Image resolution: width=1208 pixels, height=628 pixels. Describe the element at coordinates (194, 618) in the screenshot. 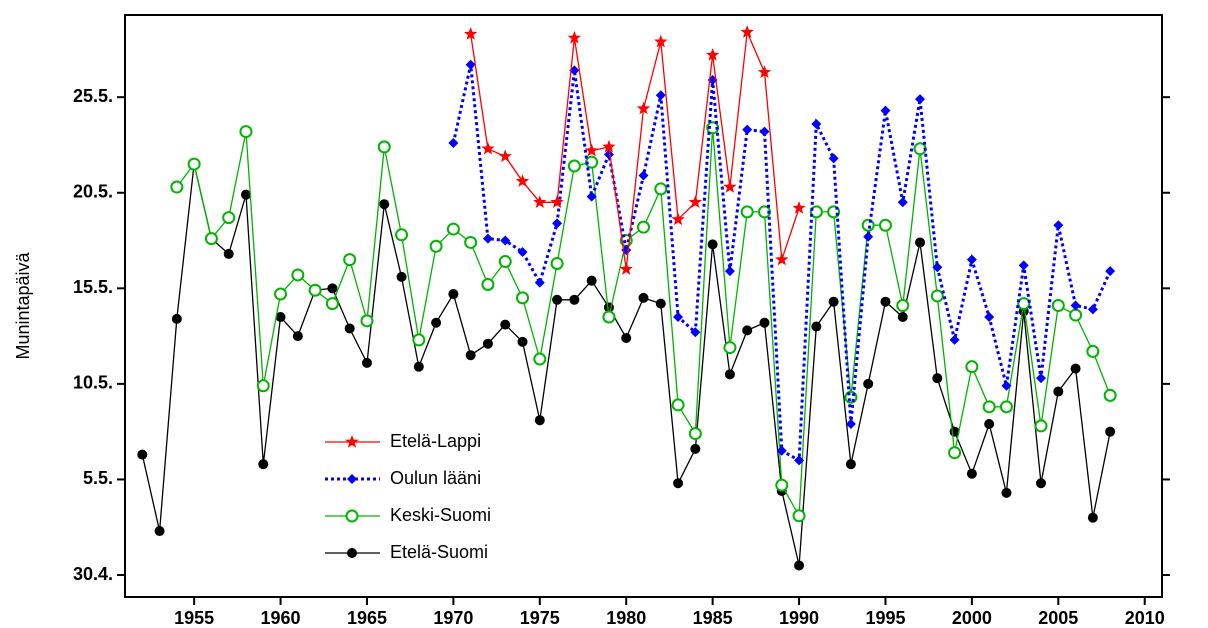

I see `x-tick-label: 1955` at that location.